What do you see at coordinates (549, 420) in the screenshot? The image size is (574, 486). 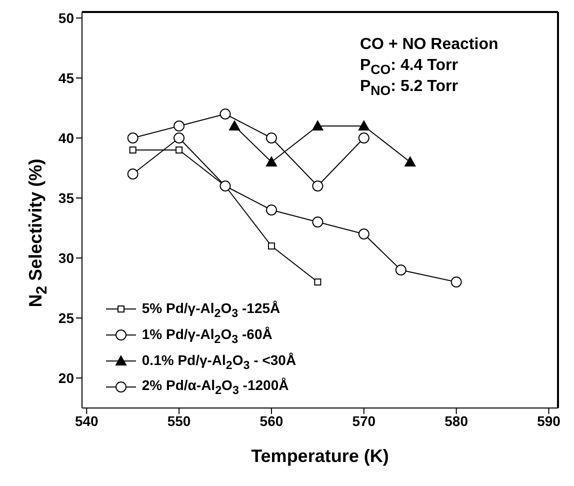 I see `x-tick-label: 590` at bounding box center [549, 420].